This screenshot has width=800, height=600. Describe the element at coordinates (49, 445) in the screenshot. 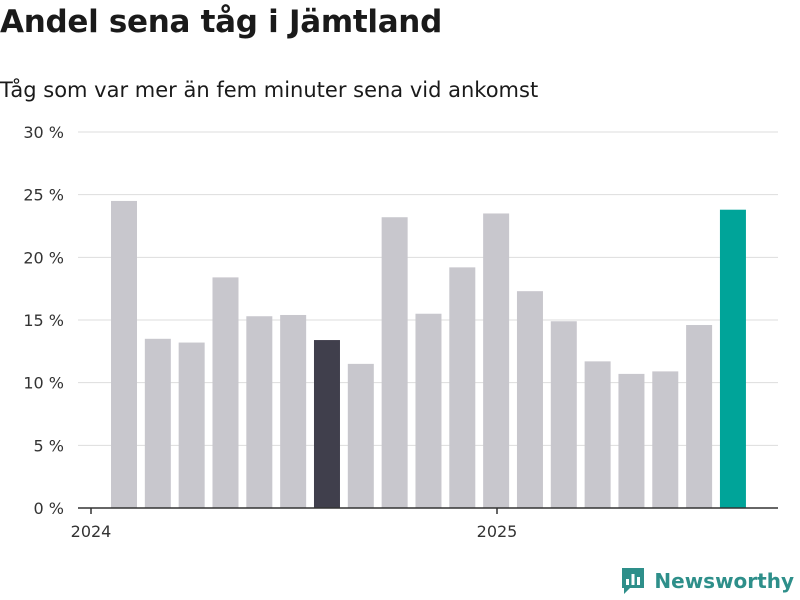

I see `y-tick-label: 5 %` at that location.